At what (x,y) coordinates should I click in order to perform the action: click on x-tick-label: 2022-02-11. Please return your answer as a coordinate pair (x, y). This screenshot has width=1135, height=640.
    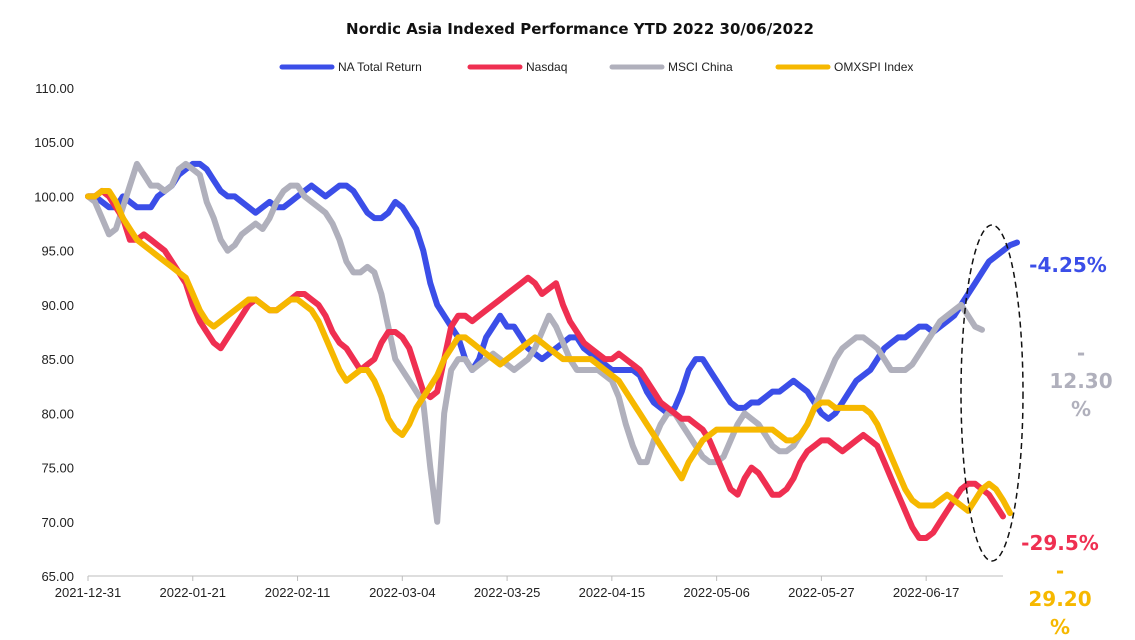
    Looking at the image, I should click on (298, 592).